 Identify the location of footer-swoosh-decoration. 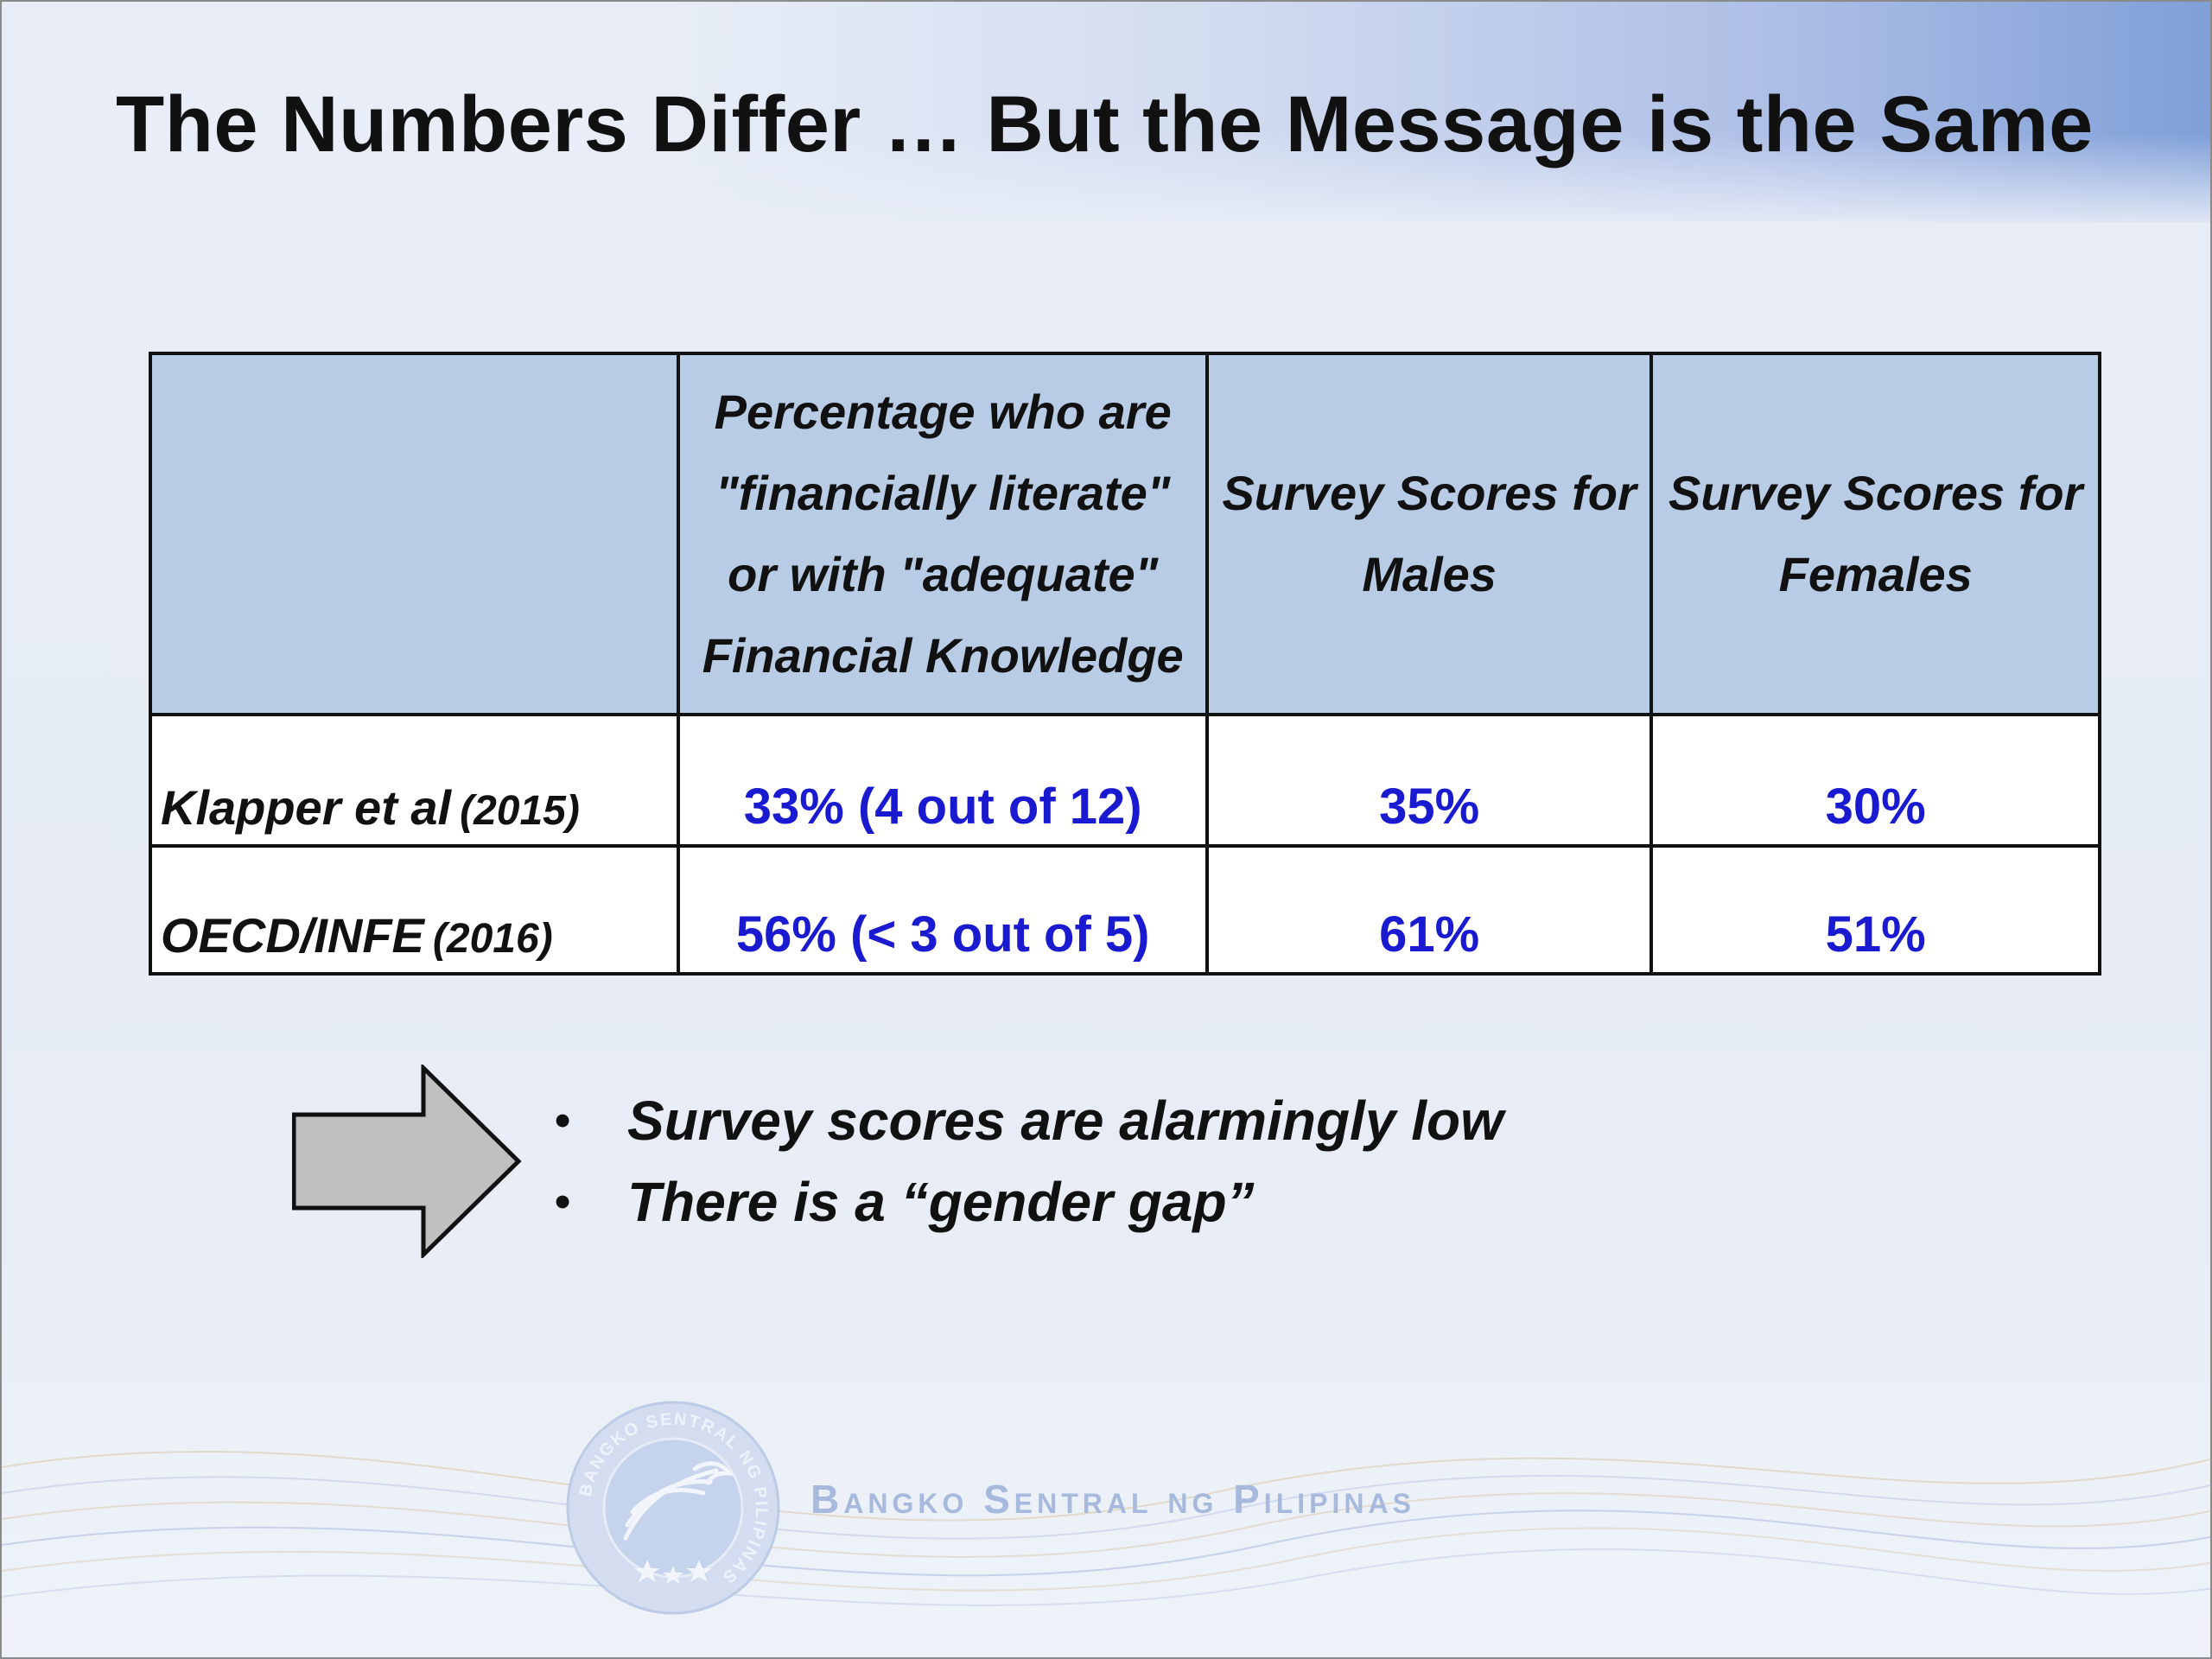
(1106, 1528).